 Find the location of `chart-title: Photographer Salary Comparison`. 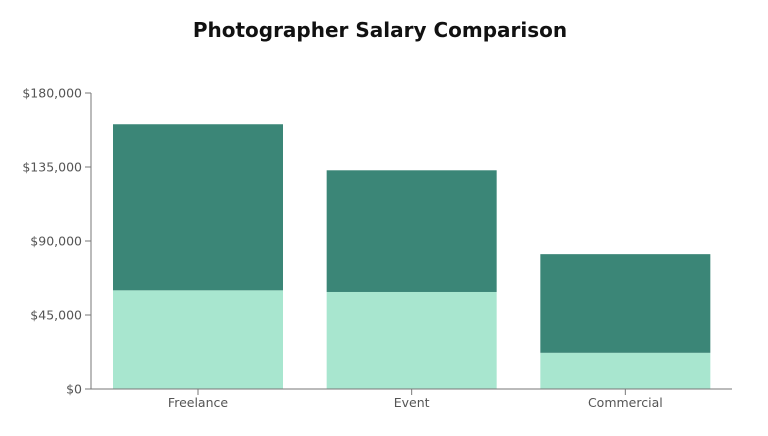

chart-title: Photographer Salary Comparison is located at coordinates (380, 30).